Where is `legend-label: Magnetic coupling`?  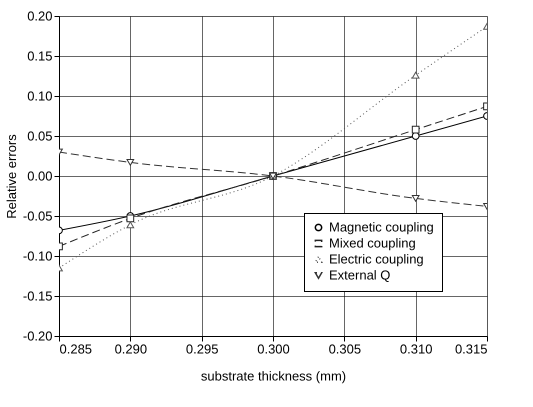
legend-label: Magnetic coupling is located at coordinates (381, 227).